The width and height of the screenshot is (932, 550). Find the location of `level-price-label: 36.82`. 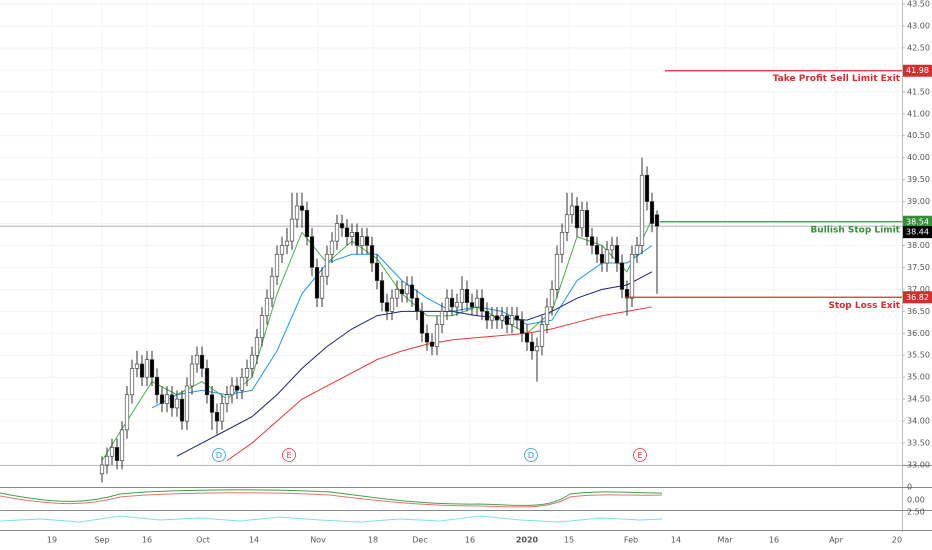

level-price-label: 36.82 is located at coordinates (917, 297).